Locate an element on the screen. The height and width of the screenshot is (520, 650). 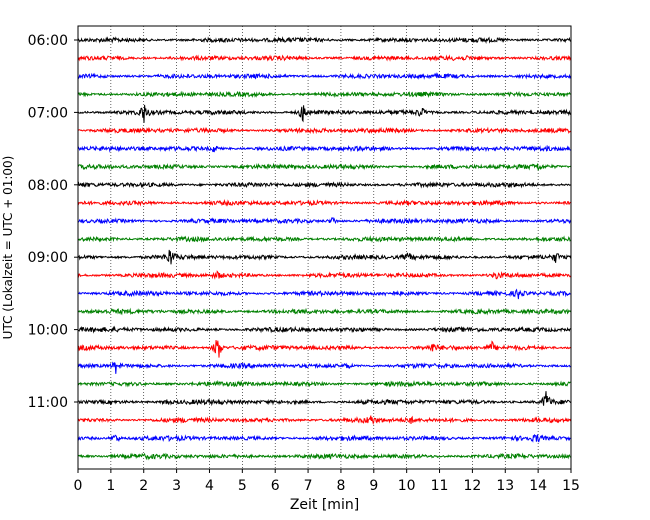
x-tick-label-14: 14 is located at coordinates (538, 486).